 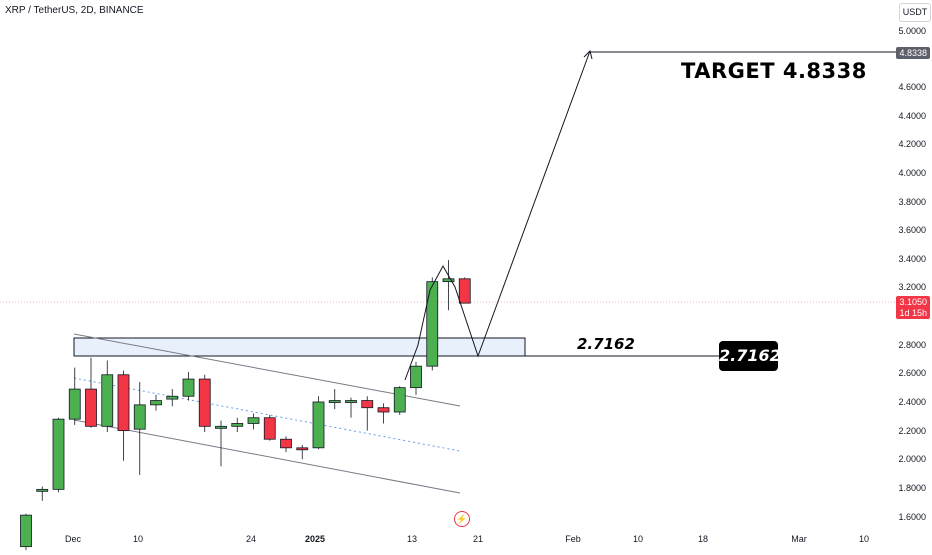 I want to click on time-tick: Feb, so click(x=573, y=539).